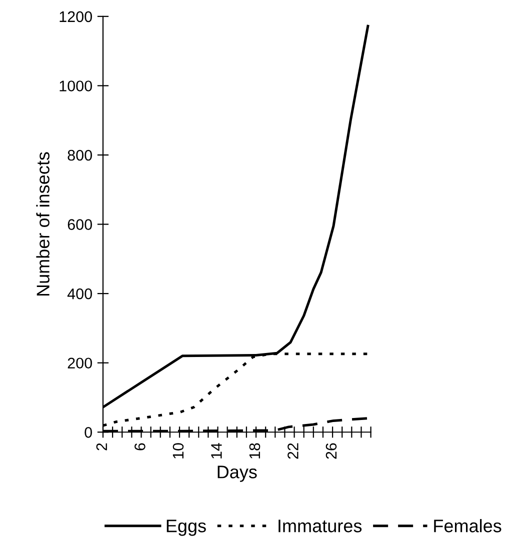  What do you see at coordinates (186, 528) in the screenshot?
I see `legend-label: Eggs` at bounding box center [186, 528].